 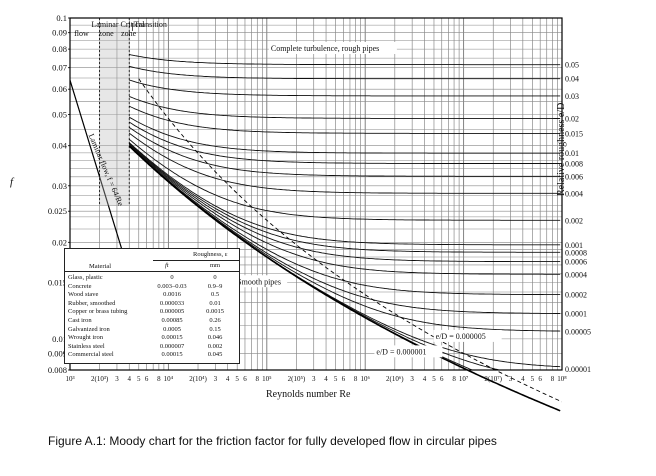 I want to click on material-cell: Wood stave, so click(x=83, y=295).